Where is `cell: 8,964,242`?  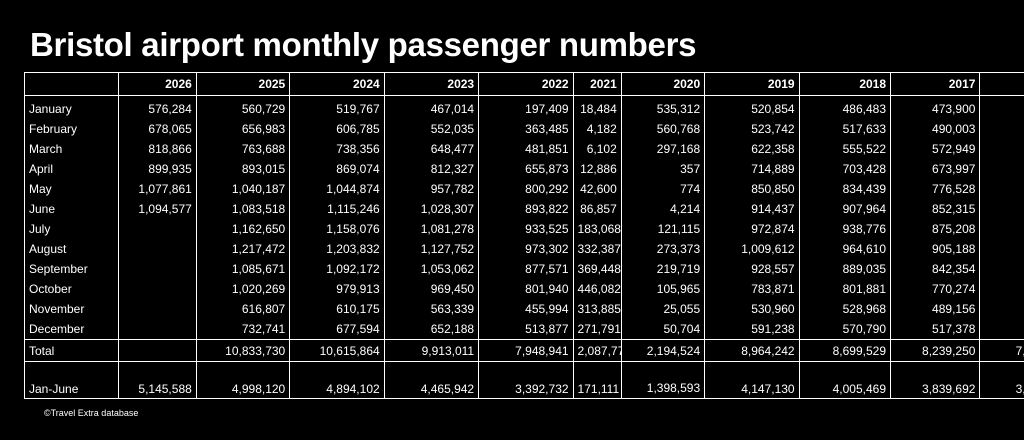
cell: 8,964,242 is located at coordinates (752, 350).